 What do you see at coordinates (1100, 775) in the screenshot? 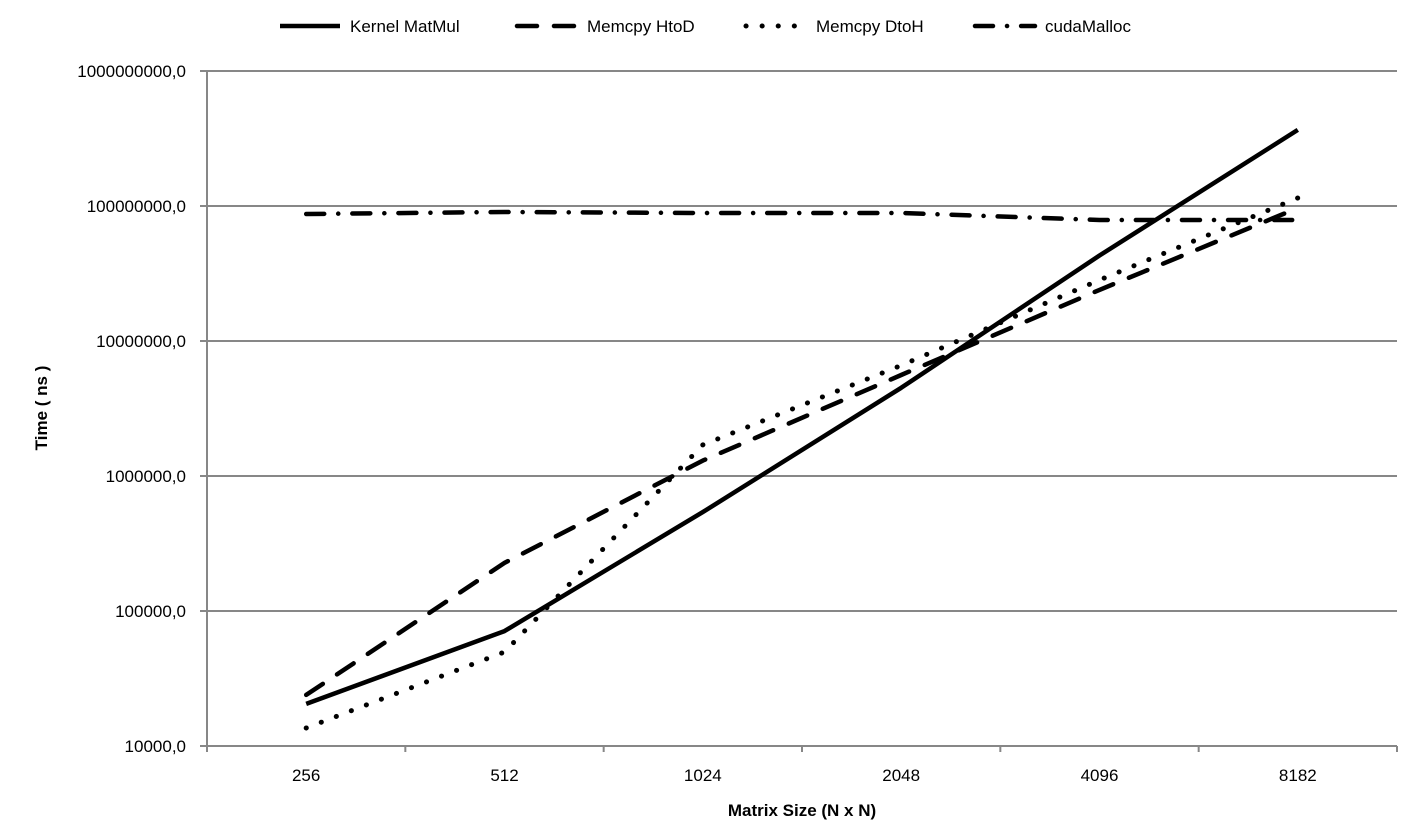
I see `x-tick-label: 4096` at bounding box center [1100, 775].